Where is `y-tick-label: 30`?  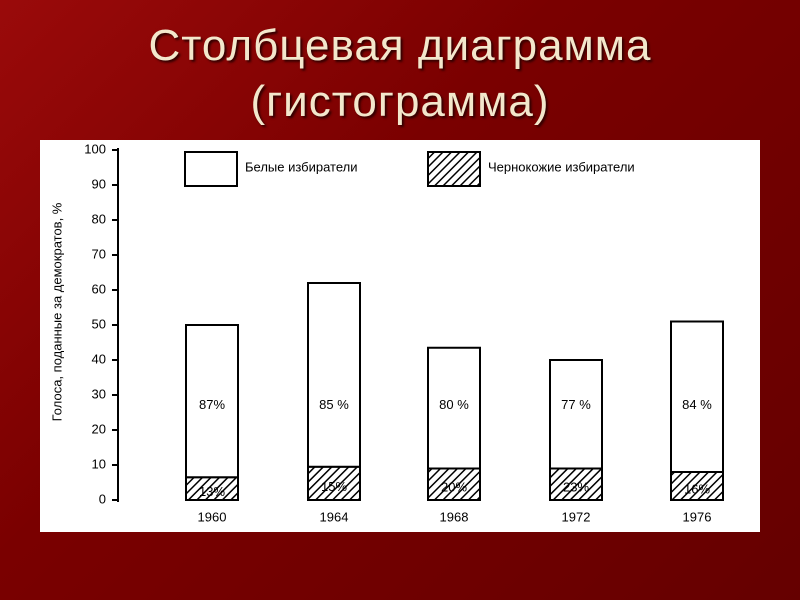 y-tick-label: 30 is located at coordinates (99, 393).